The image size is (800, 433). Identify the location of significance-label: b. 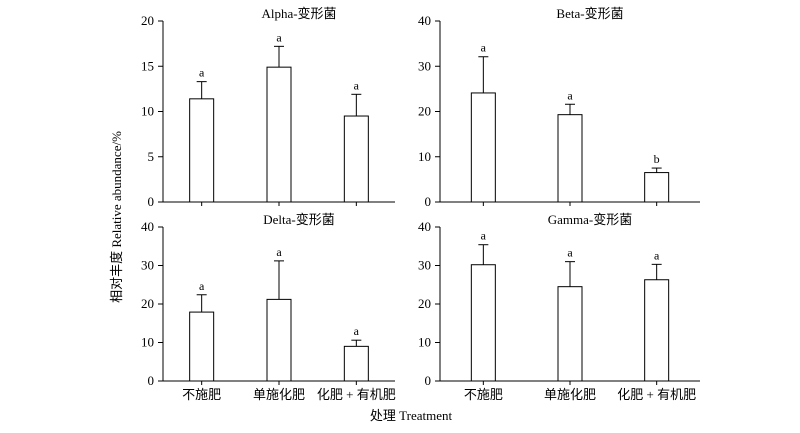
(657, 159).